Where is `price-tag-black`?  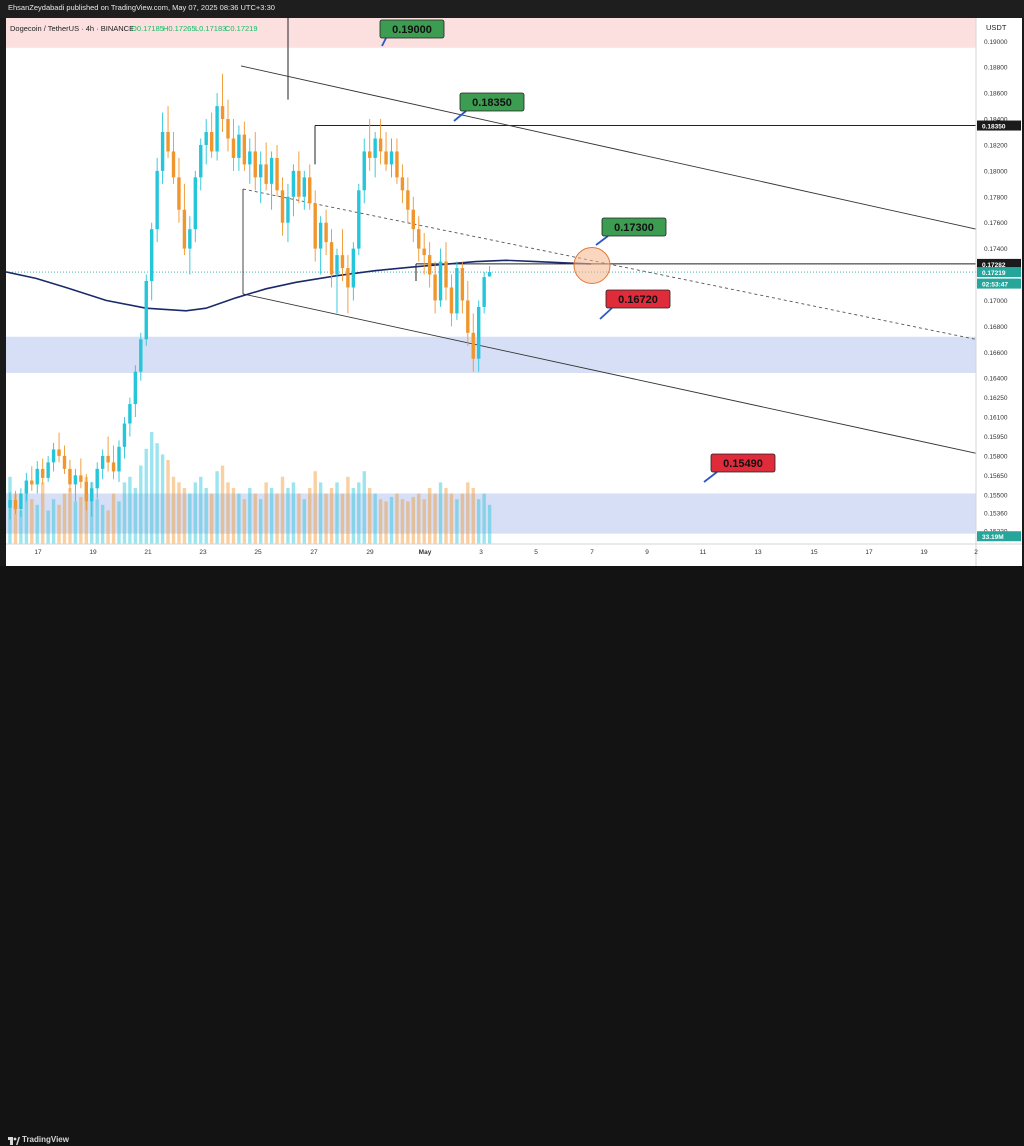
price-tag-black is located at coordinates (999, 263).